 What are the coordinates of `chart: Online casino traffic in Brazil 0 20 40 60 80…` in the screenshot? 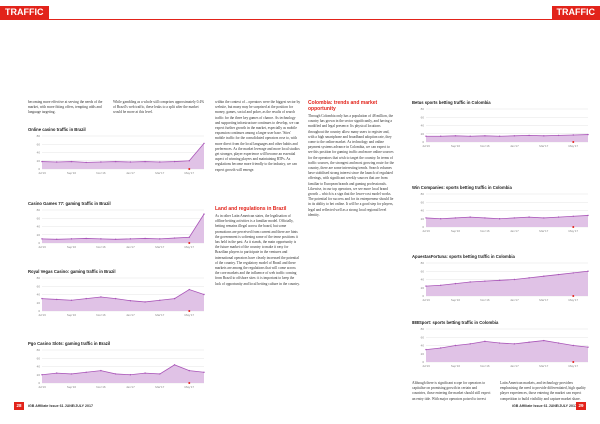 It's located at (116, 151).